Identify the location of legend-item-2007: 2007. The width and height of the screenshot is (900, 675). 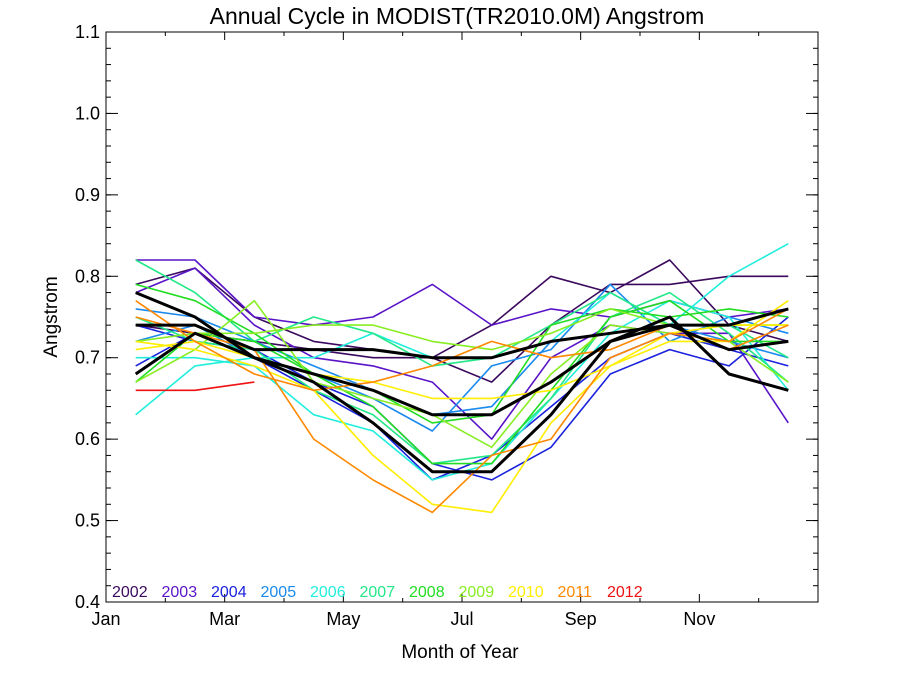
(378, 592).